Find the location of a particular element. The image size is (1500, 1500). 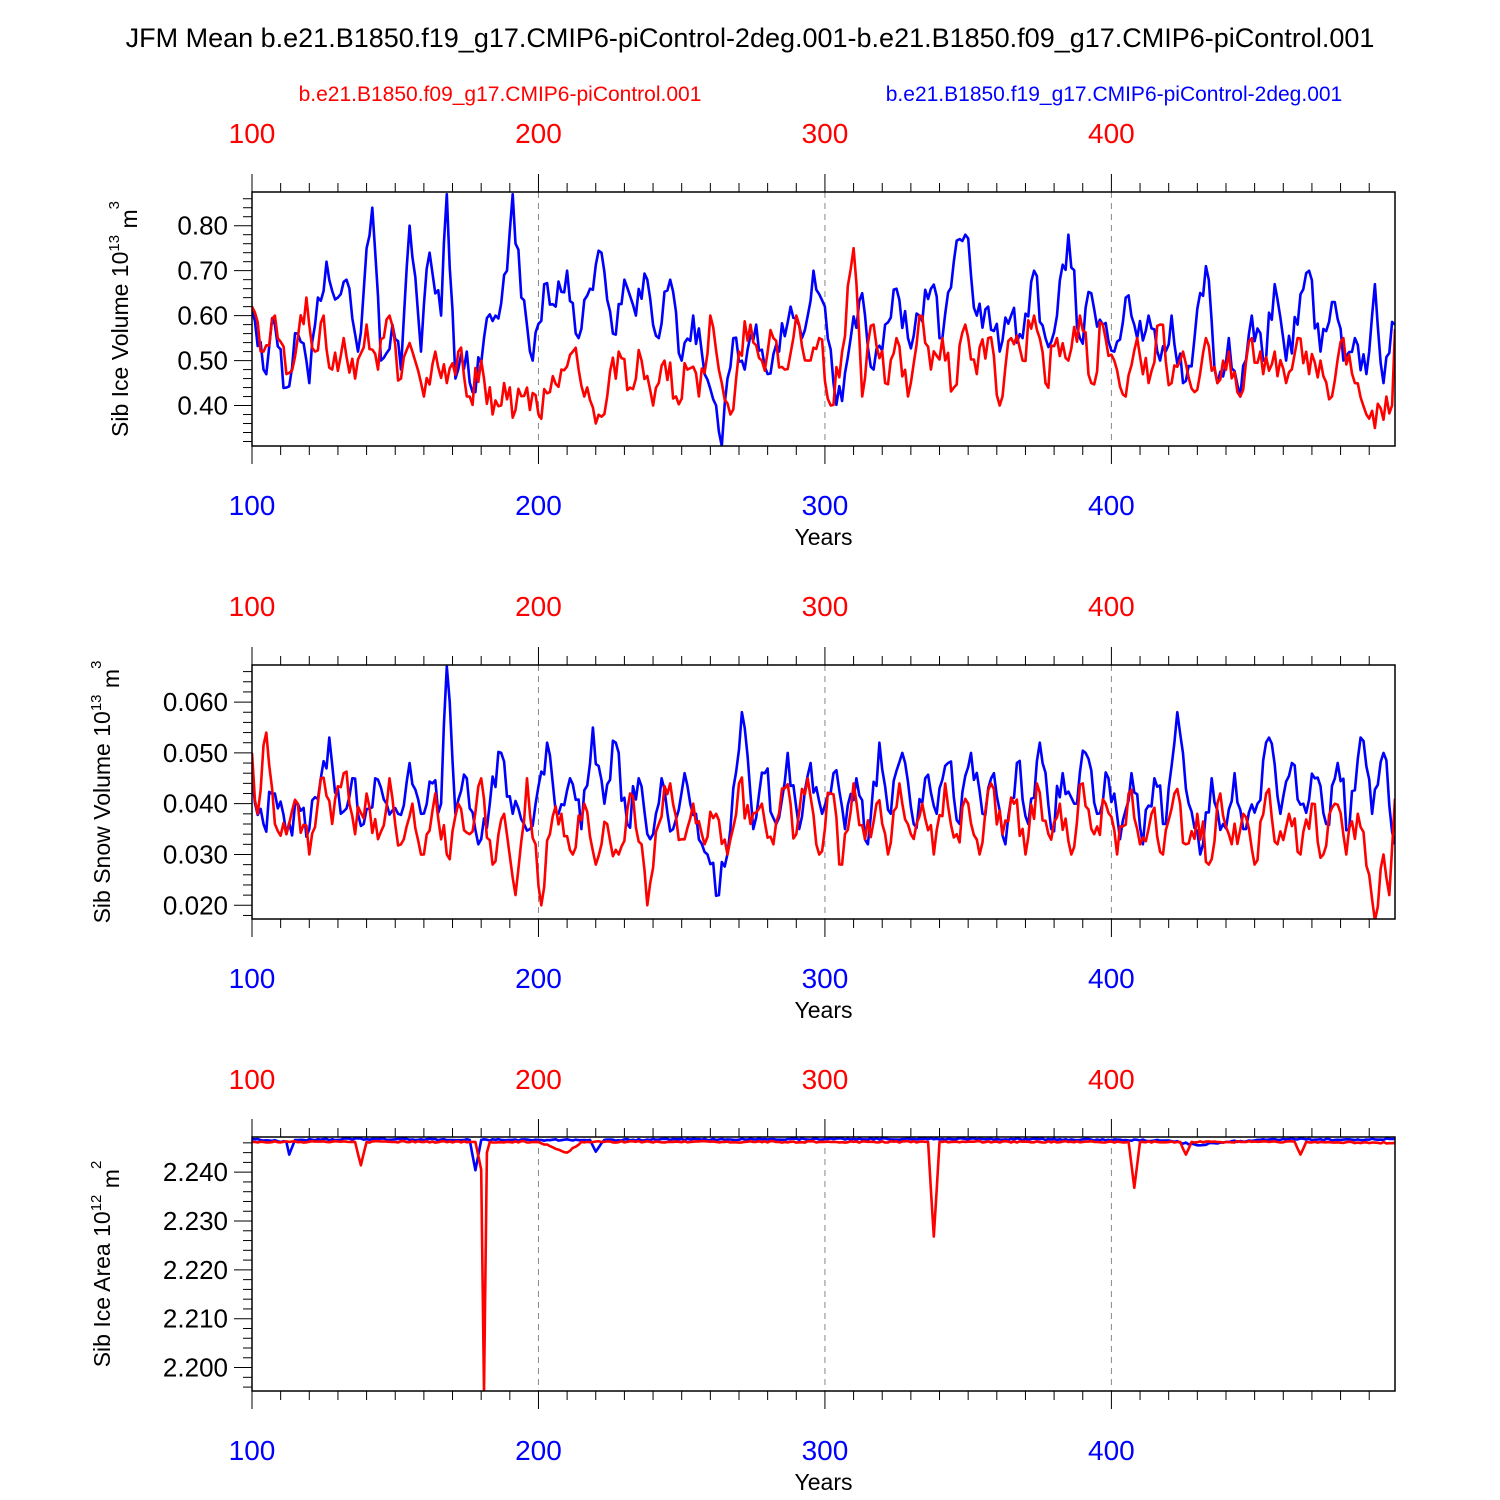

y-axis-title: Sib Ice Volume 1013 m3 is located at coordinates (124, 319).